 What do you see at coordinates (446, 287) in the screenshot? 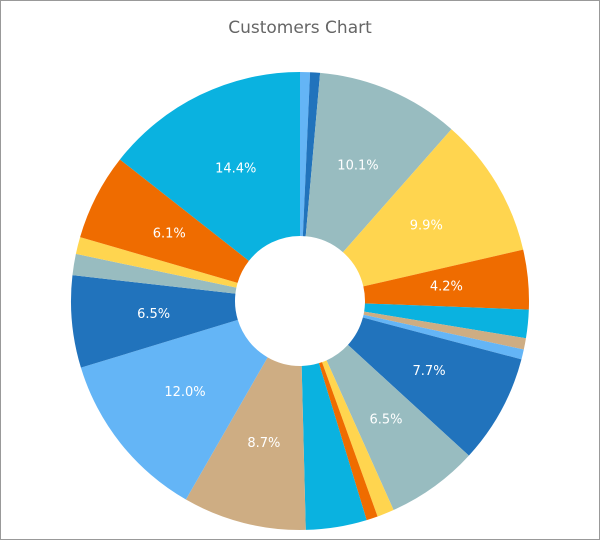
I see `slice-label: 4.2%` at bounding box center [446, 287].